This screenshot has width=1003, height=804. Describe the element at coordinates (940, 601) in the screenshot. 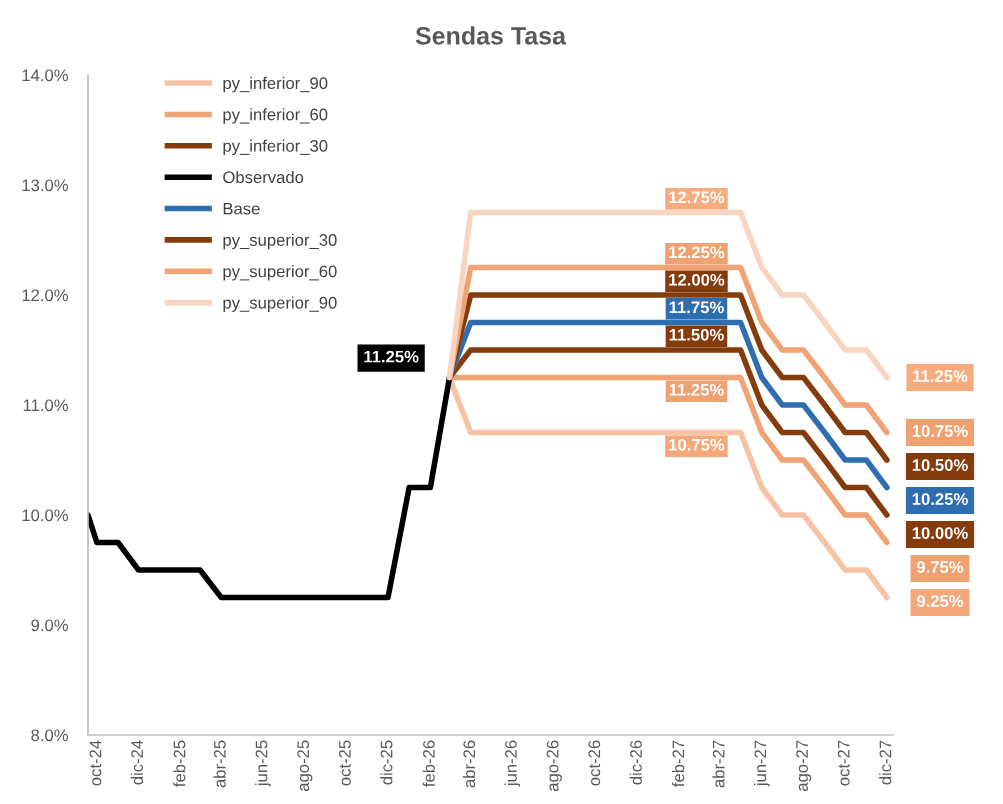

I see `data-label: 9.25%` at that location.